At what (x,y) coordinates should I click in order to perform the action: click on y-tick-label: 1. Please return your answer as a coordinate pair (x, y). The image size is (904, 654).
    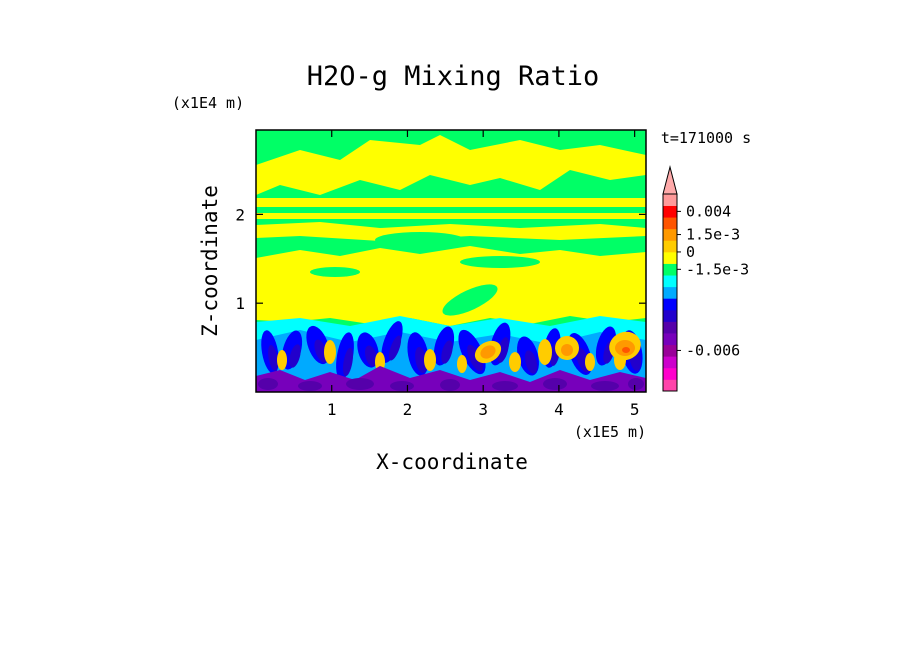
    Looking at the image, I should click on (240, 303).